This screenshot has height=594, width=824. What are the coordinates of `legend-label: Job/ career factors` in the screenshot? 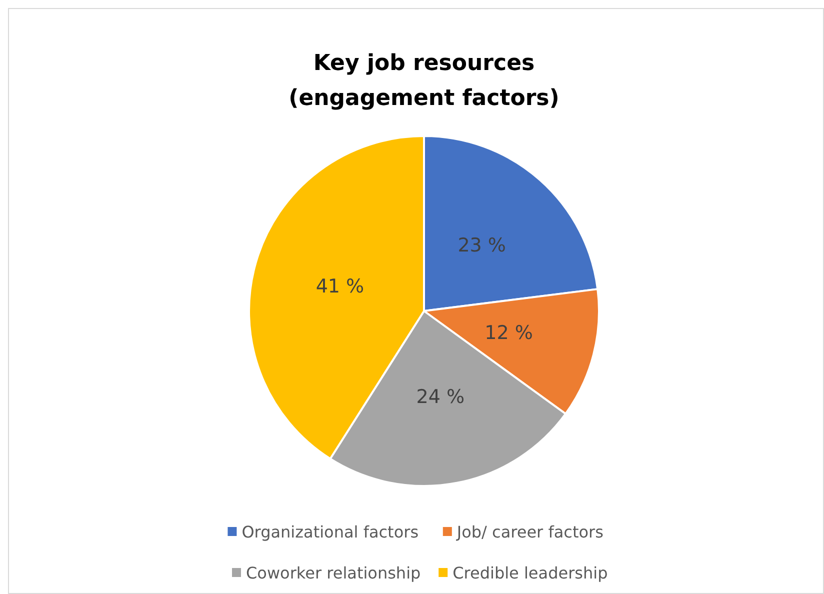 It's located at (530, 532).